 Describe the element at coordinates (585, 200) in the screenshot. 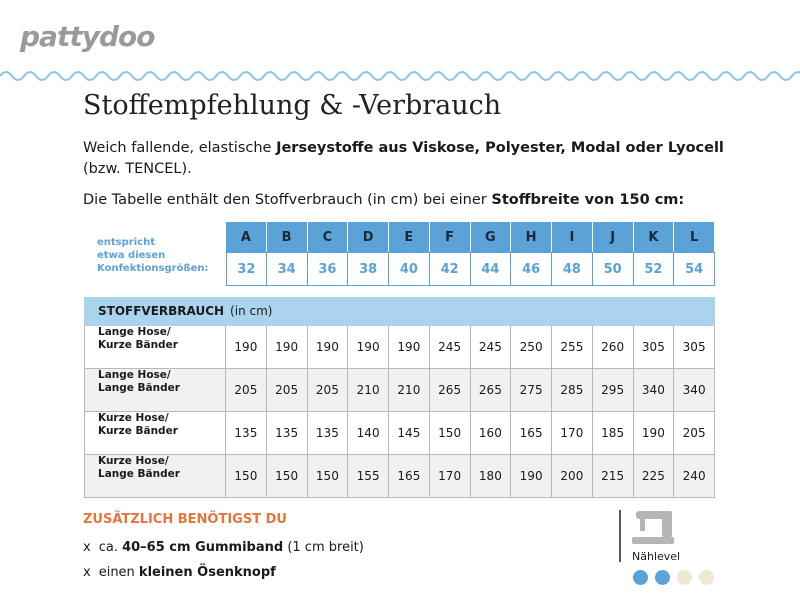

I see `note-bold: Stoffbreite von 150 cm` at that location.